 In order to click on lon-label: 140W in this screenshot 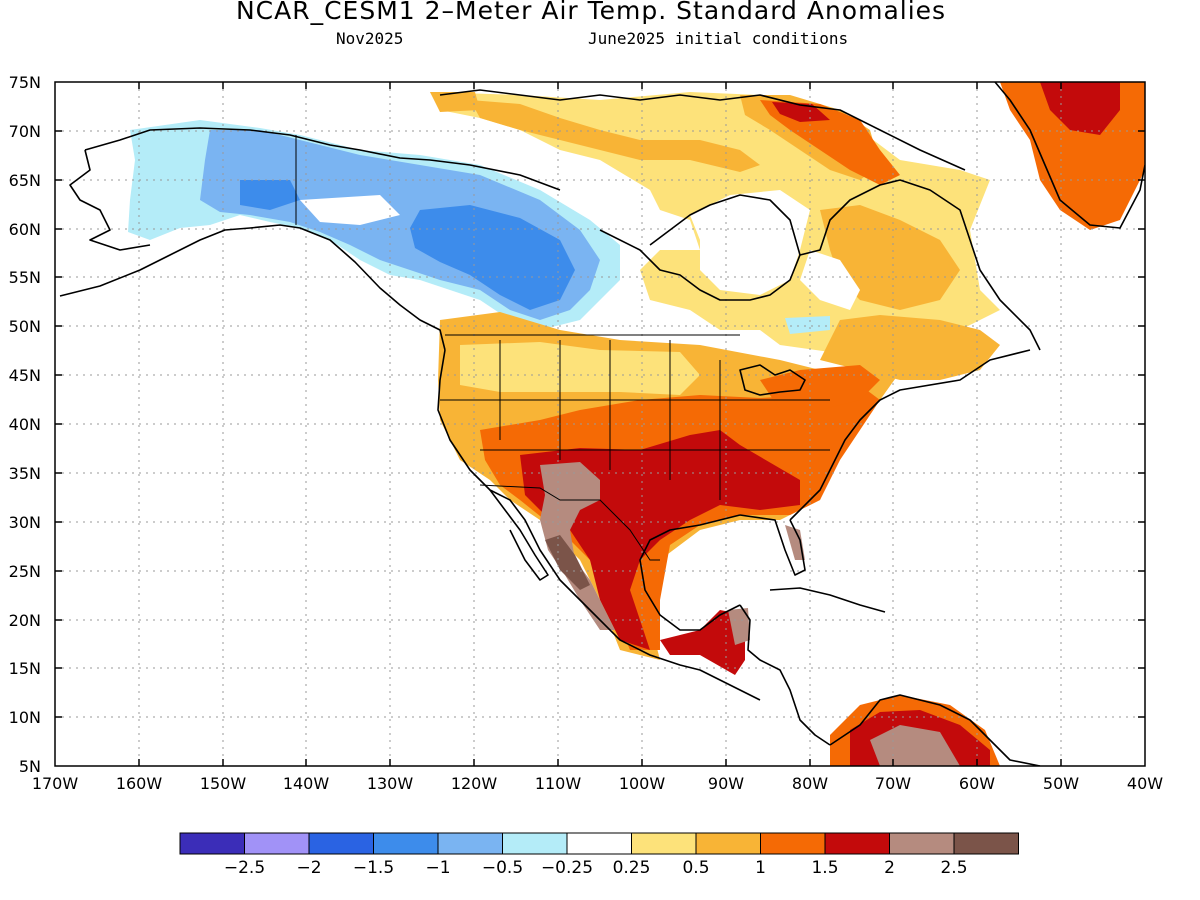, I will do `click(306, 783)`.